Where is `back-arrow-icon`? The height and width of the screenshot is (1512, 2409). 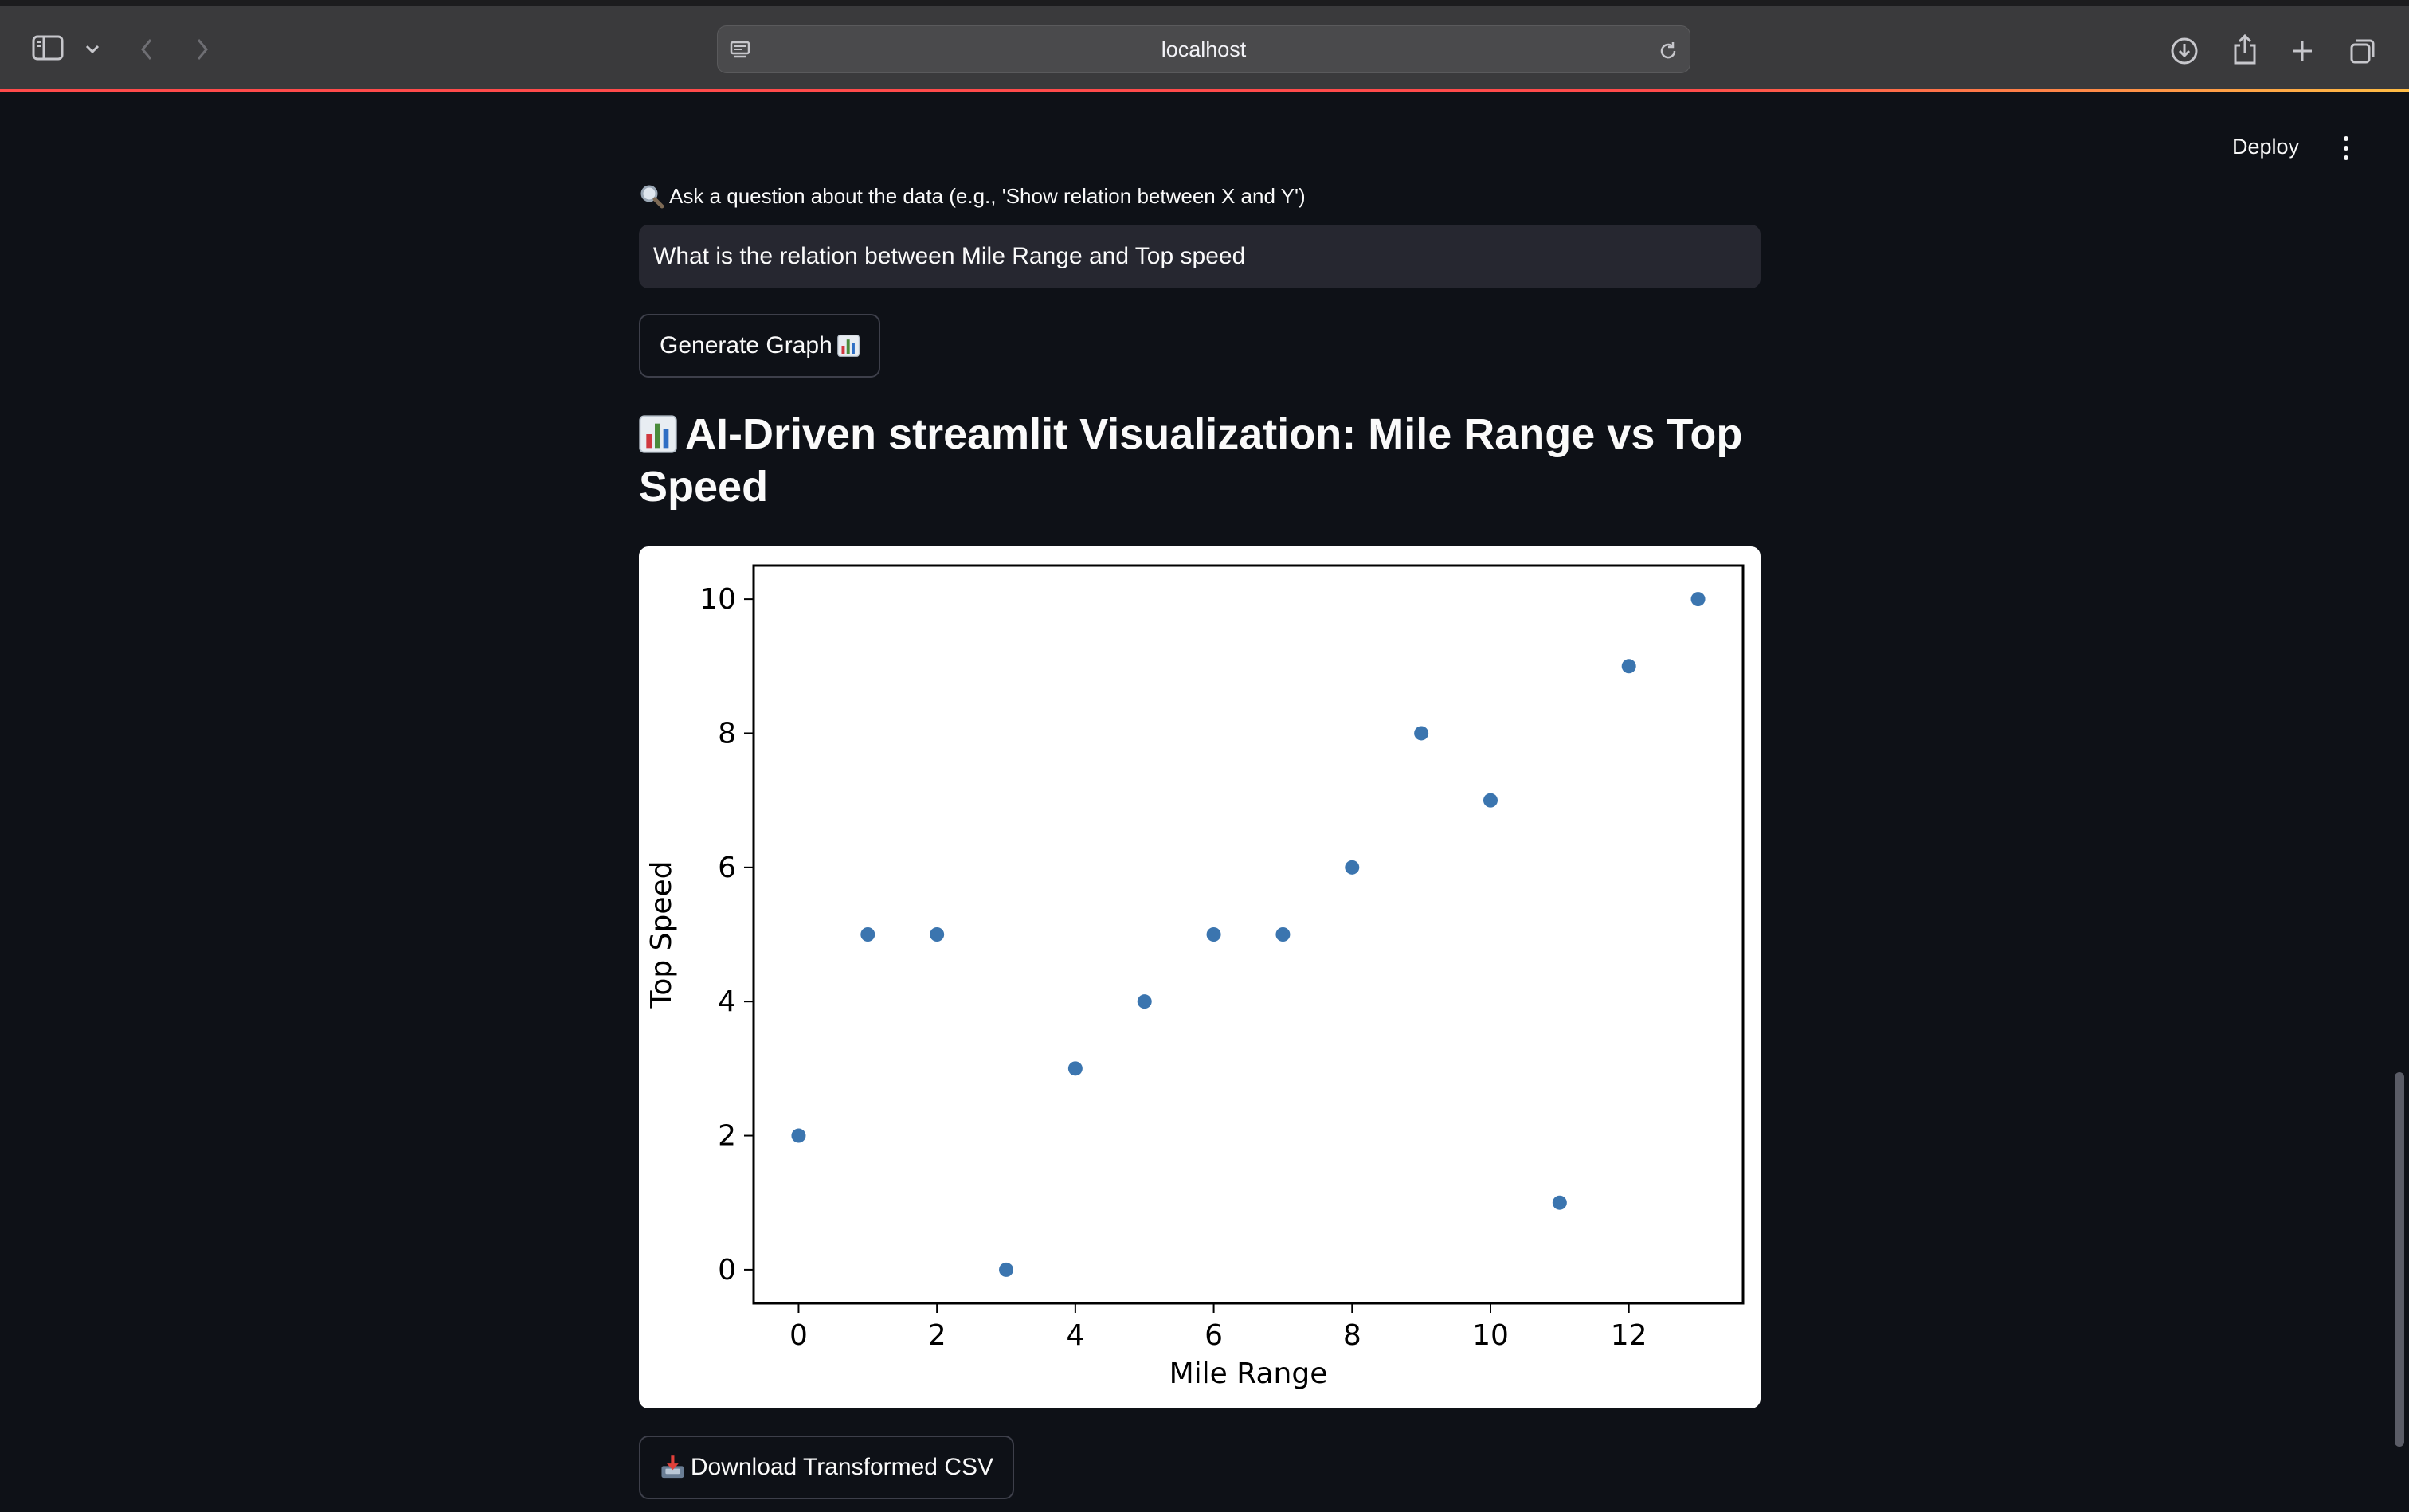 back-arrow-icon is located at coordinates (146, 50).